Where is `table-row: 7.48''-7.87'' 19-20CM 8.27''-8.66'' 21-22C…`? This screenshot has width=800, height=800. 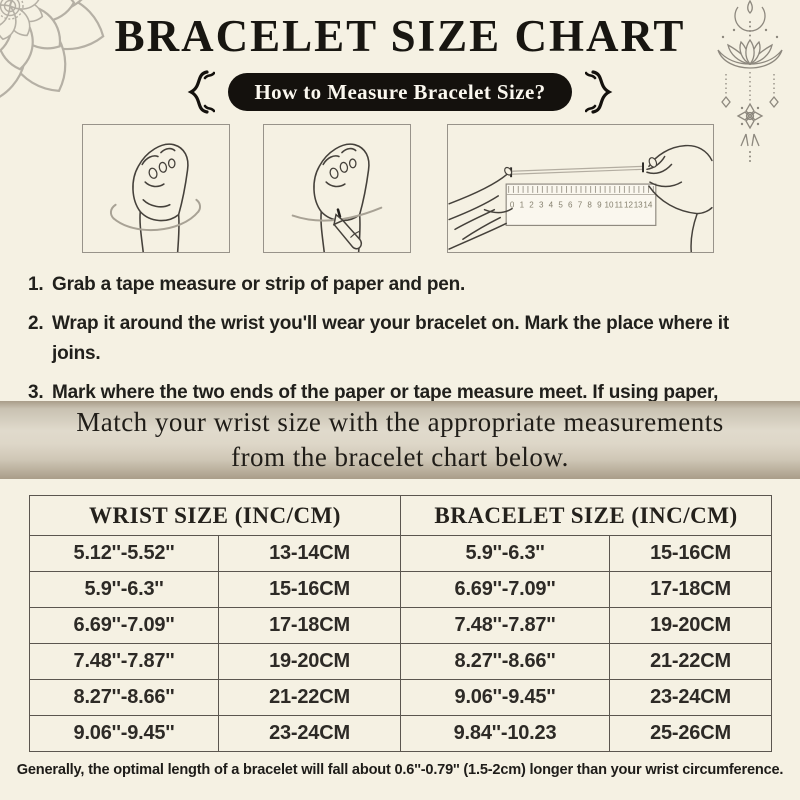 table-row: 7.48''-7.87'' 19-20CM 8.27''-8.66'' 21-22C… is located at coordinates (400, 661).